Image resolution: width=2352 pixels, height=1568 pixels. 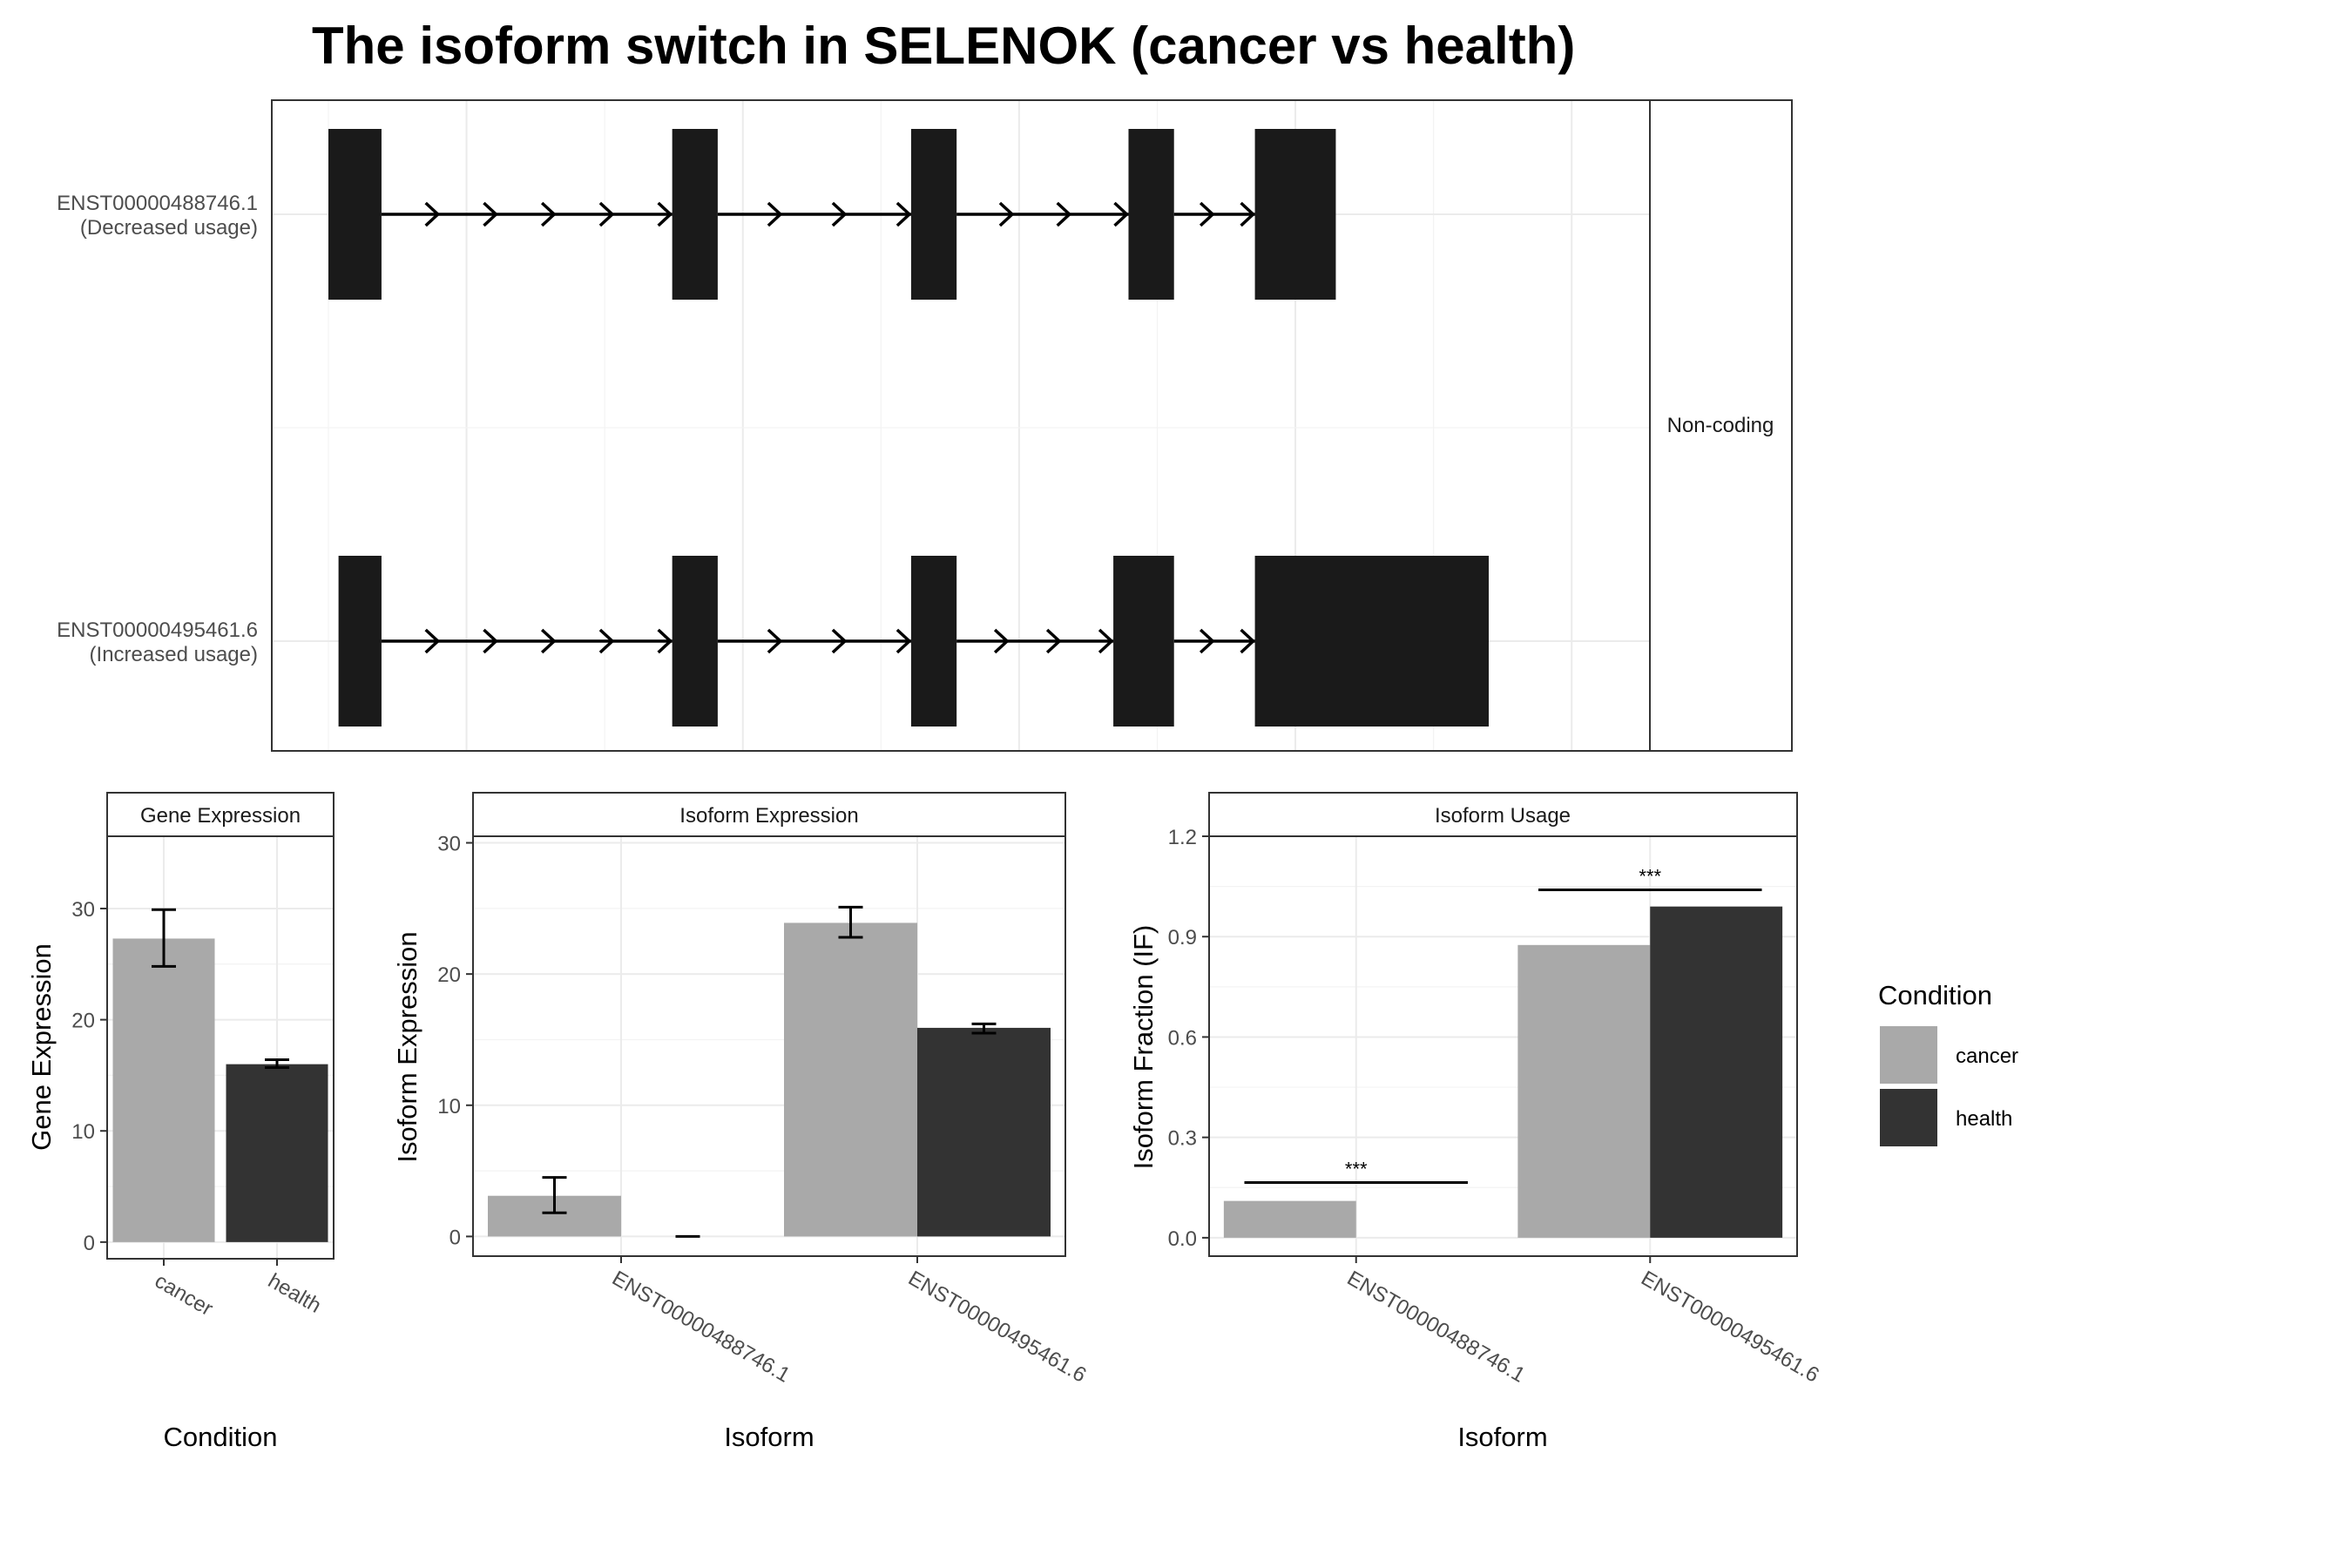 I want to click on p1-xtick-label-0: cancer, so click(x=184, y=1295).